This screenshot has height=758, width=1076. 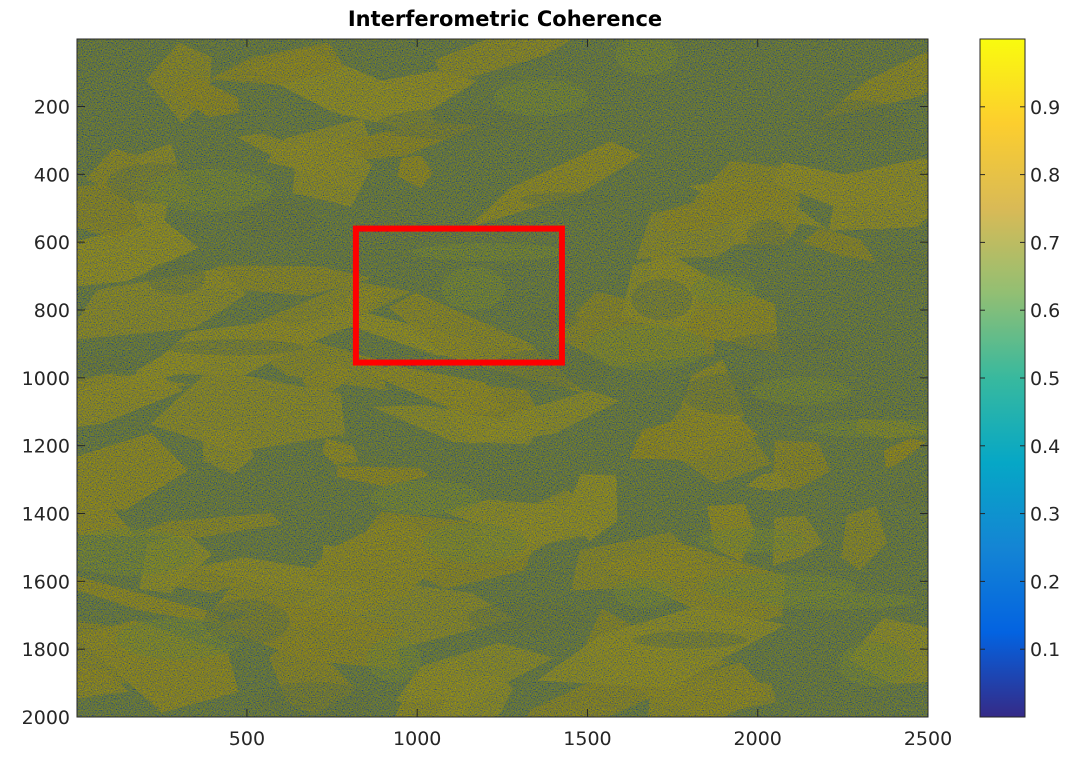 I want to click on y-tick-label: 200, so click(x=52, y=107).